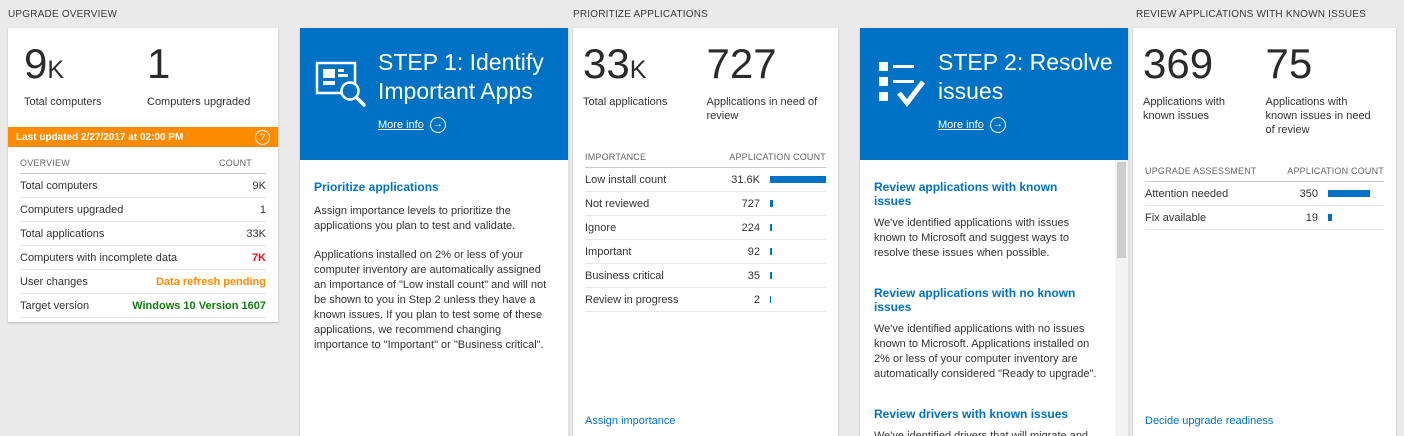 This screenshot has height=436, width=1404. I want to click on row-value: 9K, so click(259, 185).